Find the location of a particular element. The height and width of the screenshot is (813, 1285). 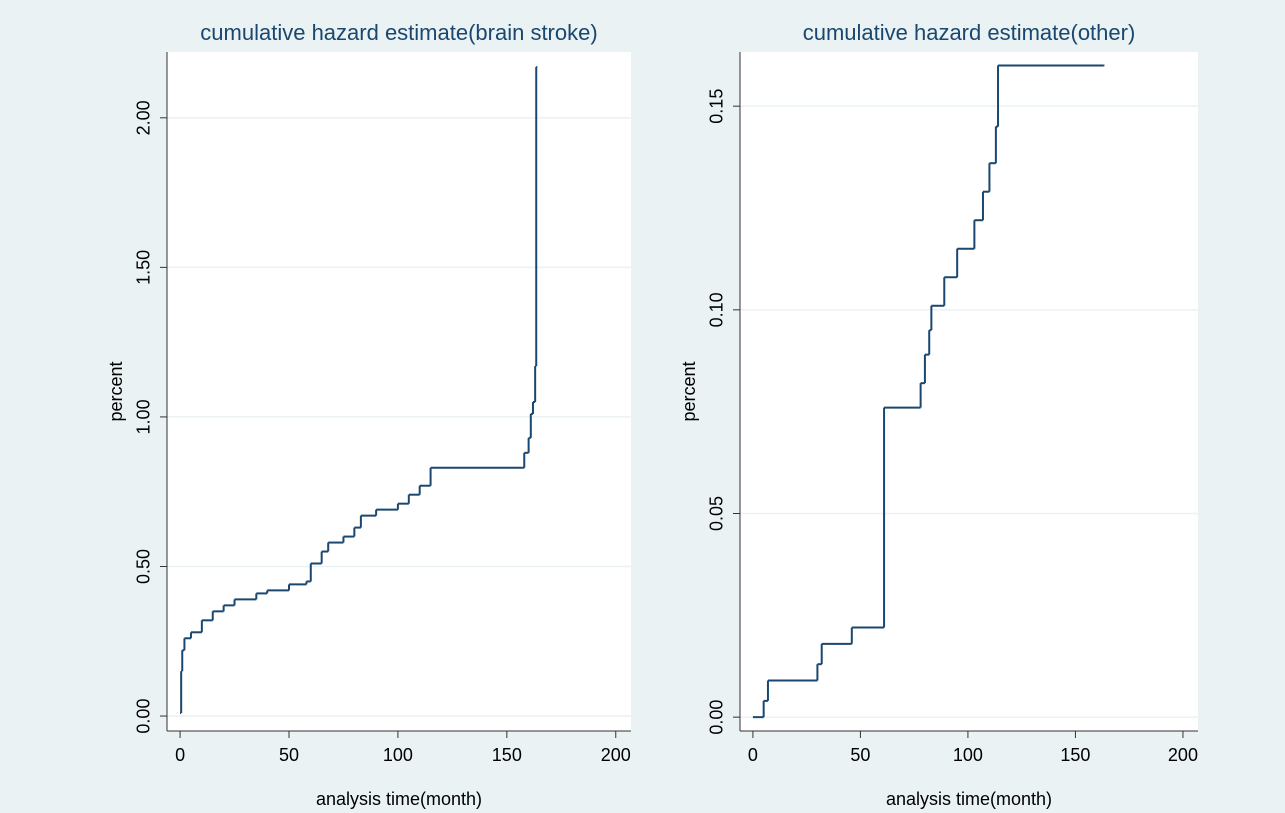

y-tick-label: 0.05 is located at coordinates (717, 513).